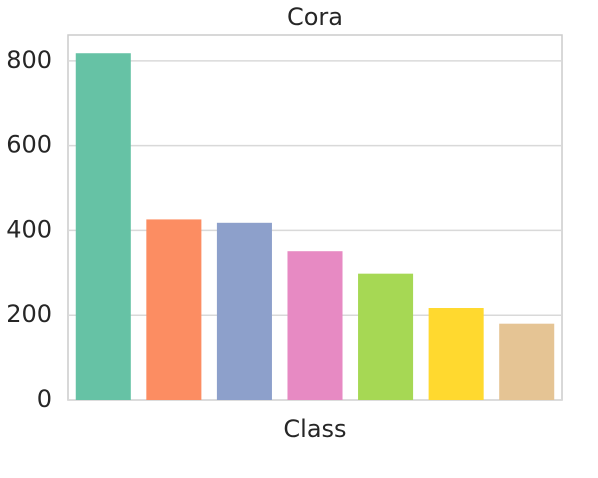  Describe the element at coordinates (29, 60) in the screenshot. I see `y-tick-label: 800` at that location.